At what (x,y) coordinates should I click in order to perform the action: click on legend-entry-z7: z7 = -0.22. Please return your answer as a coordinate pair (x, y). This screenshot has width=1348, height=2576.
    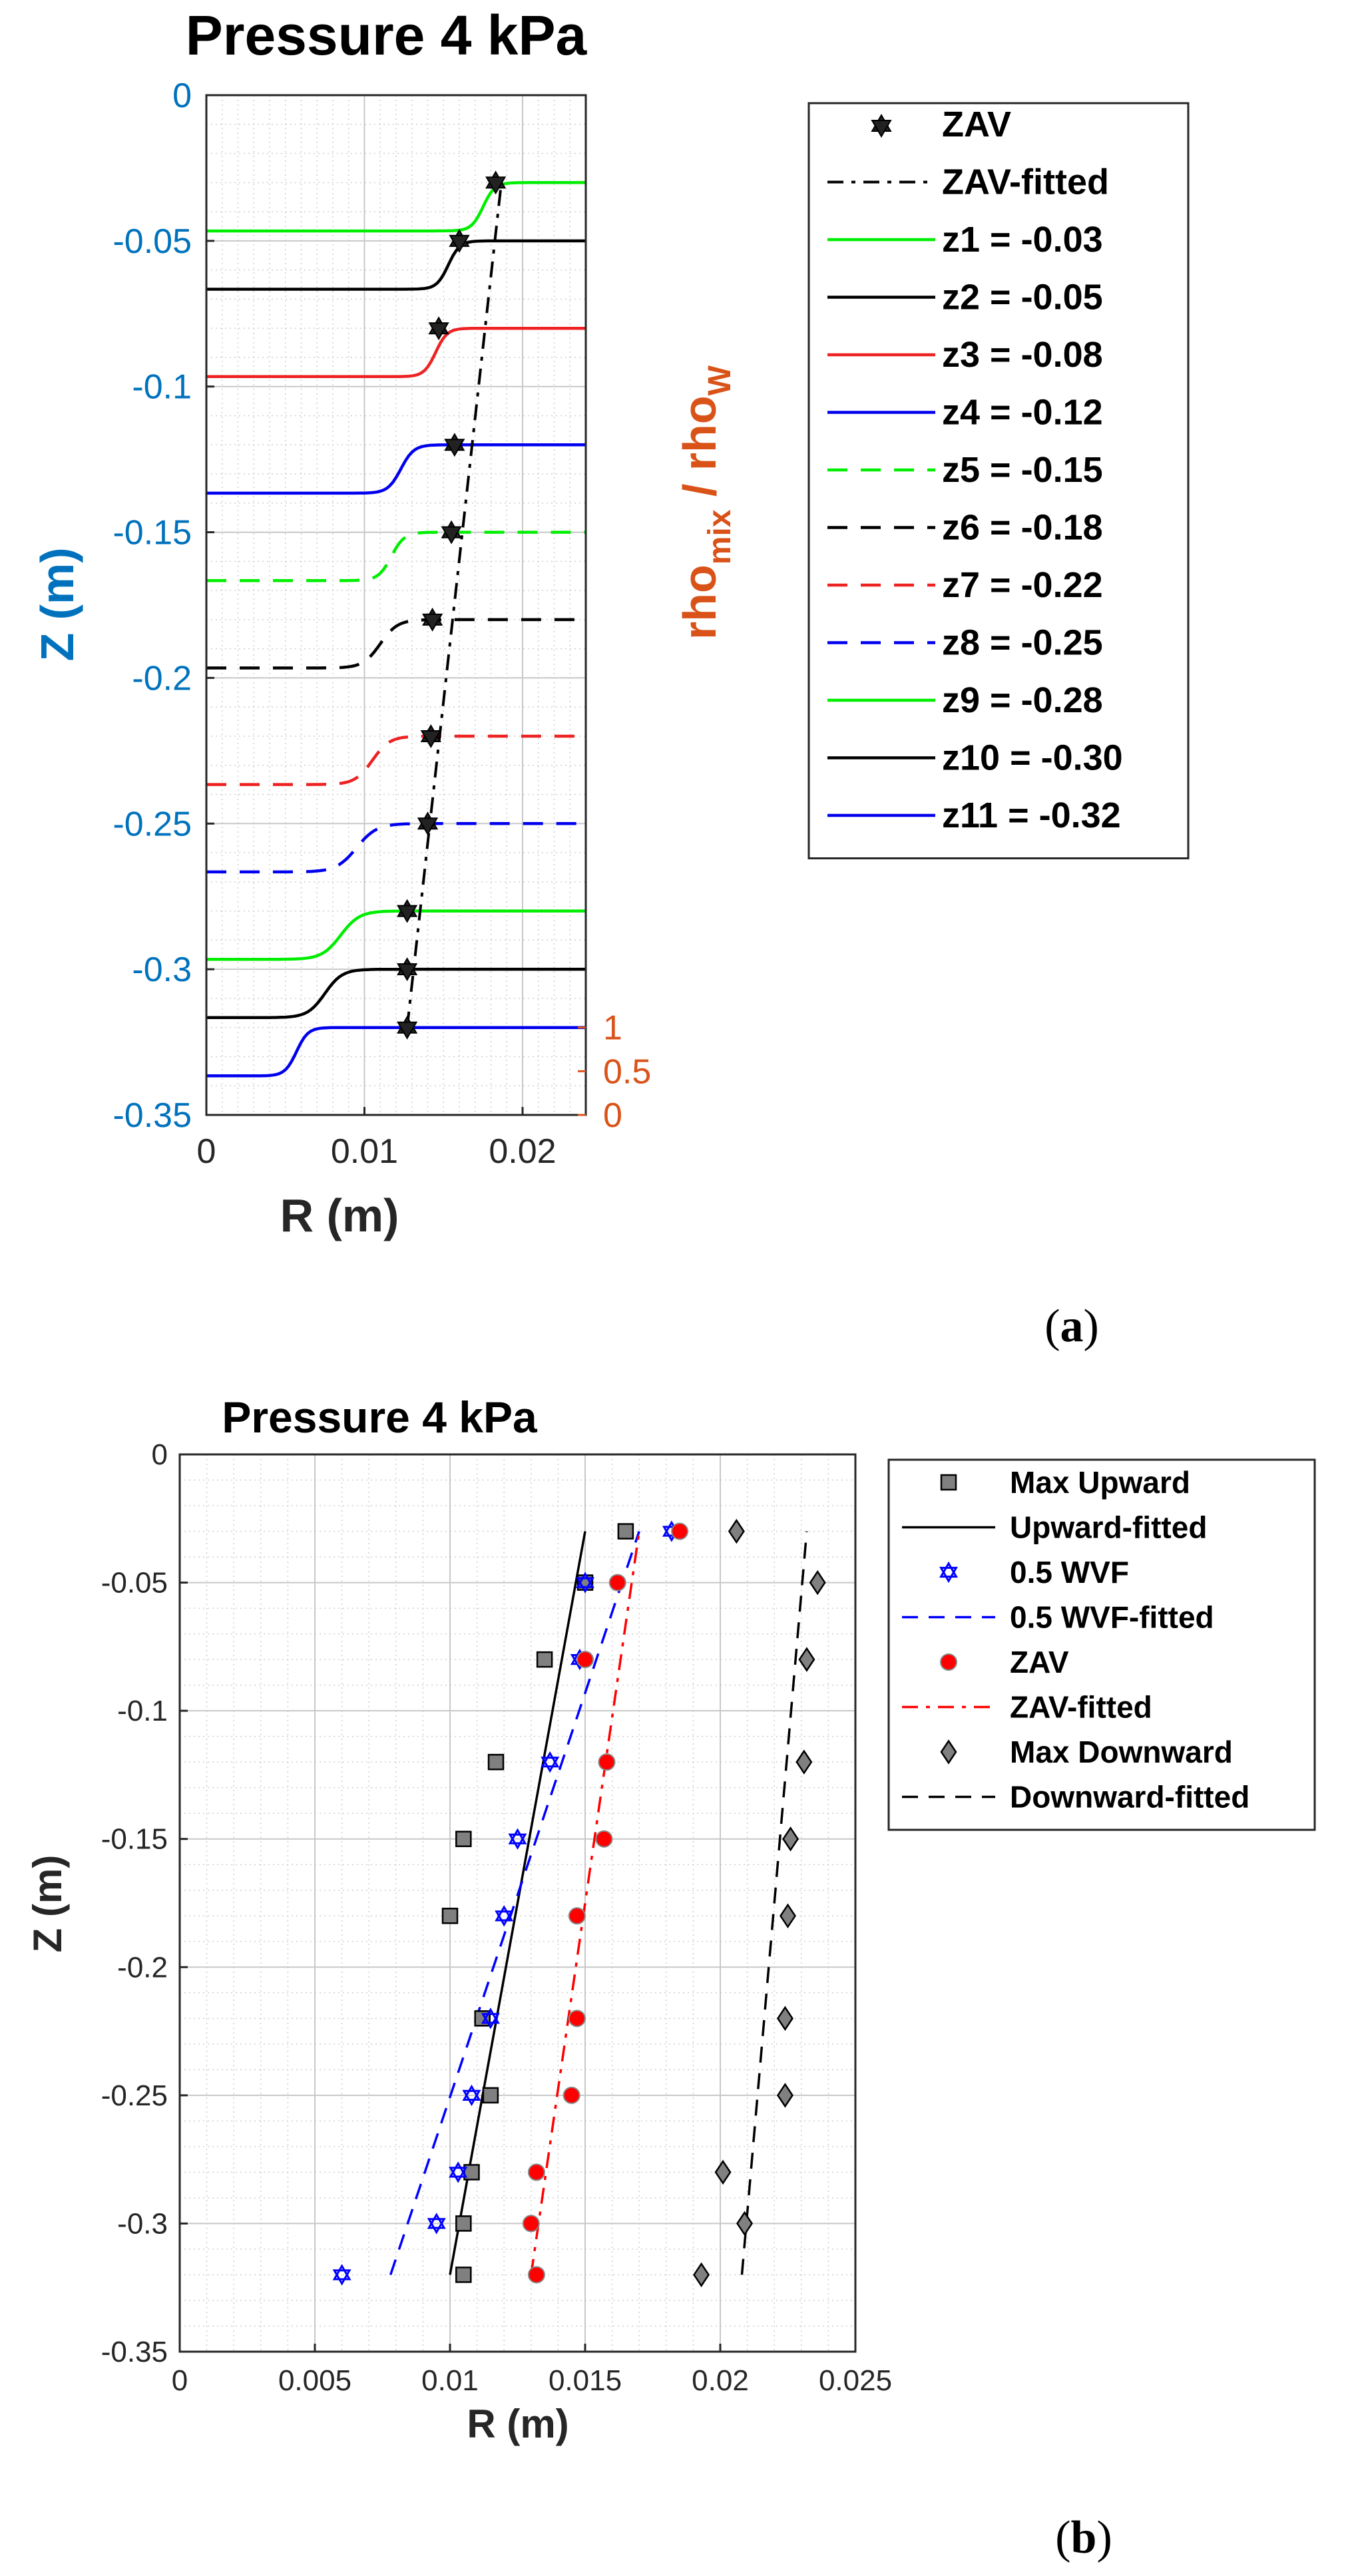
    Looking at the image, I should click on (965, 585).